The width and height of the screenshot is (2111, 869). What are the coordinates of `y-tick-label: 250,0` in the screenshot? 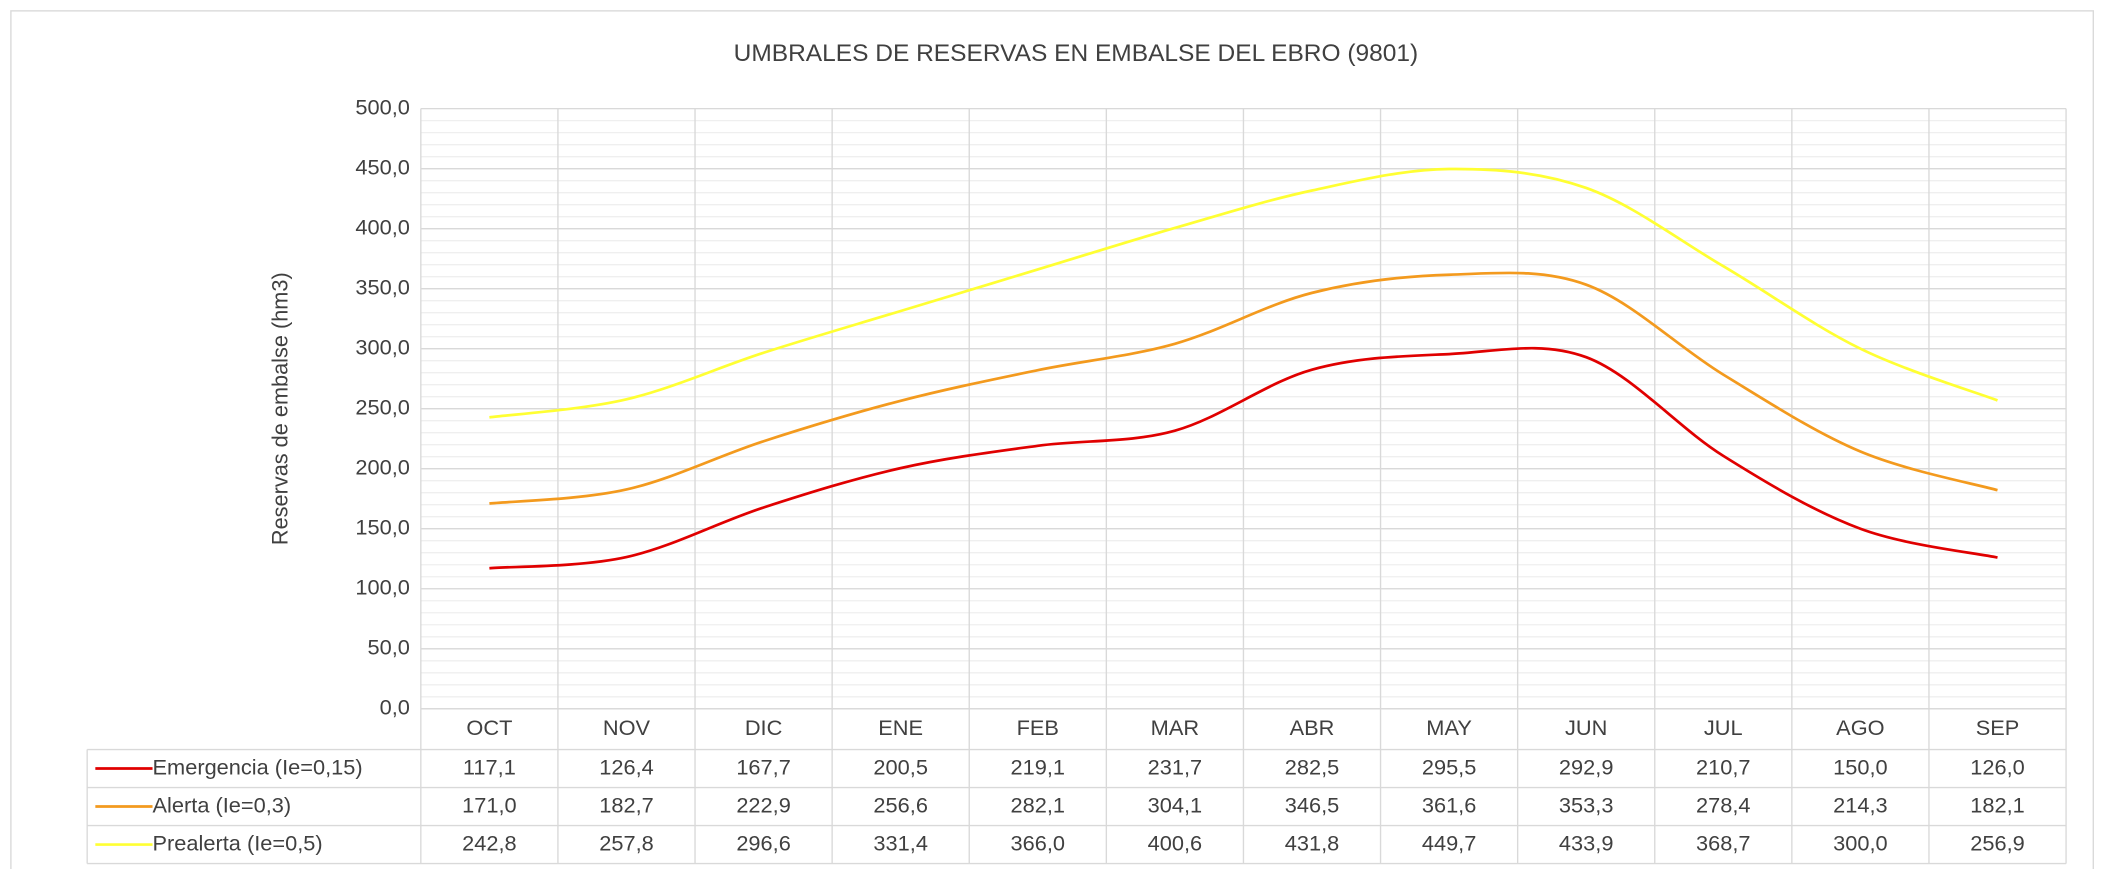 It's located at (382, 406).